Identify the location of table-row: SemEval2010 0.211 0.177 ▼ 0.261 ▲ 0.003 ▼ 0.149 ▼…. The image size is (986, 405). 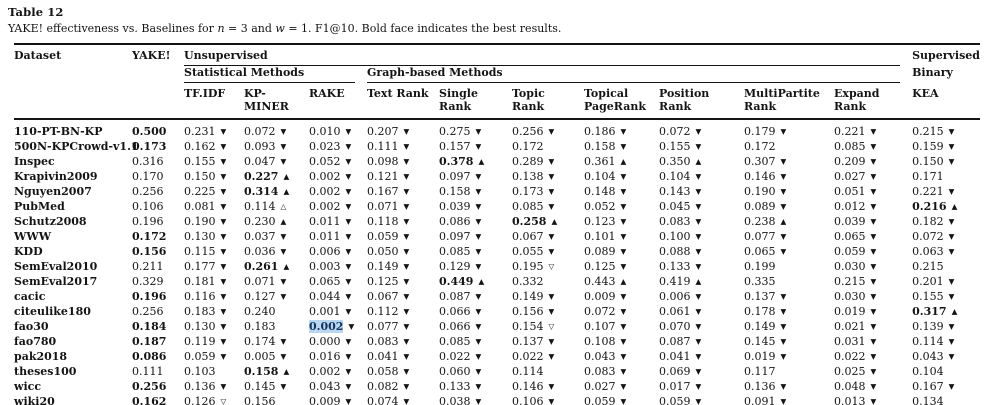
(497, 267).